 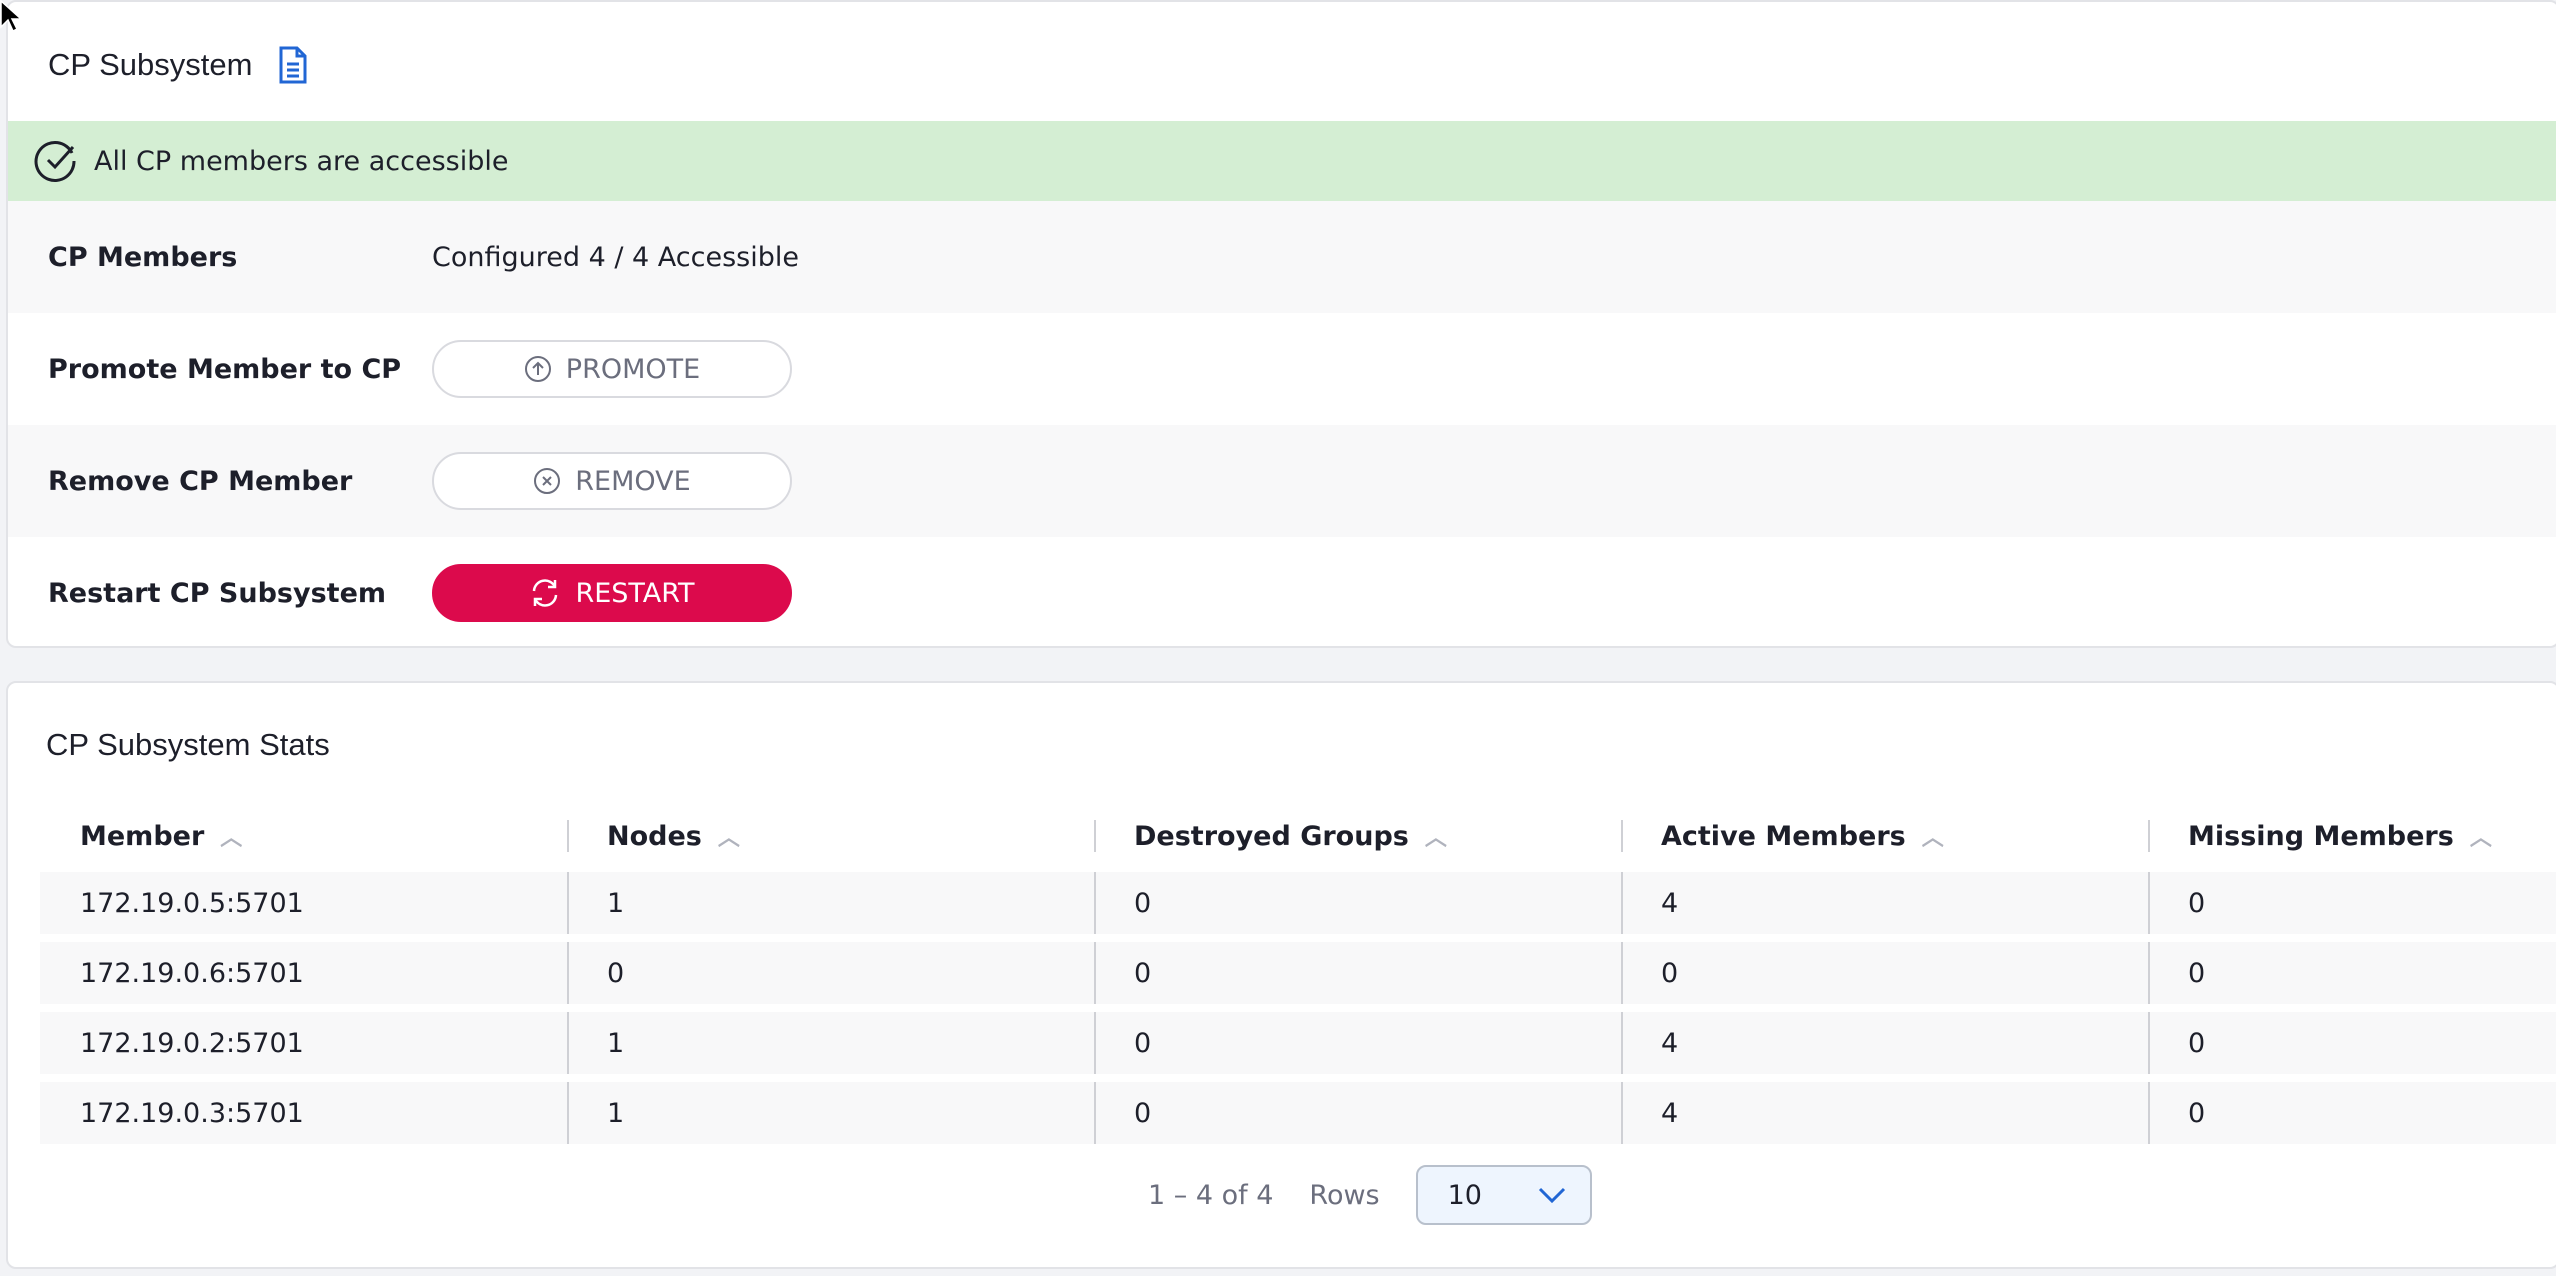 I want to click on column-header-label: Nodes, so click(x=654, y=836).